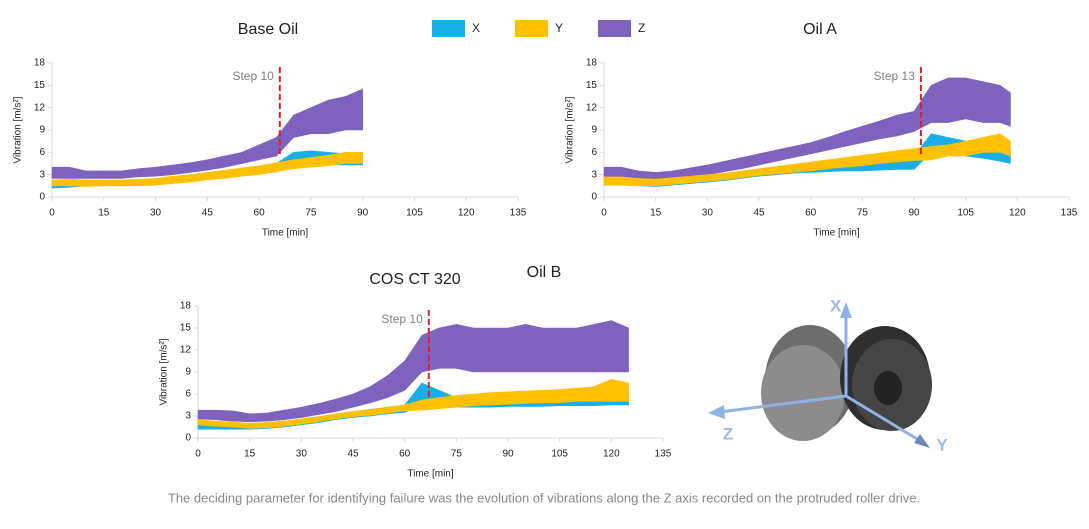 The height and width of the screenshot is (529, 1089). Describe the element at coordinates (708, 213) in the screenshot. I see `x-tick-label: 30` at that location.